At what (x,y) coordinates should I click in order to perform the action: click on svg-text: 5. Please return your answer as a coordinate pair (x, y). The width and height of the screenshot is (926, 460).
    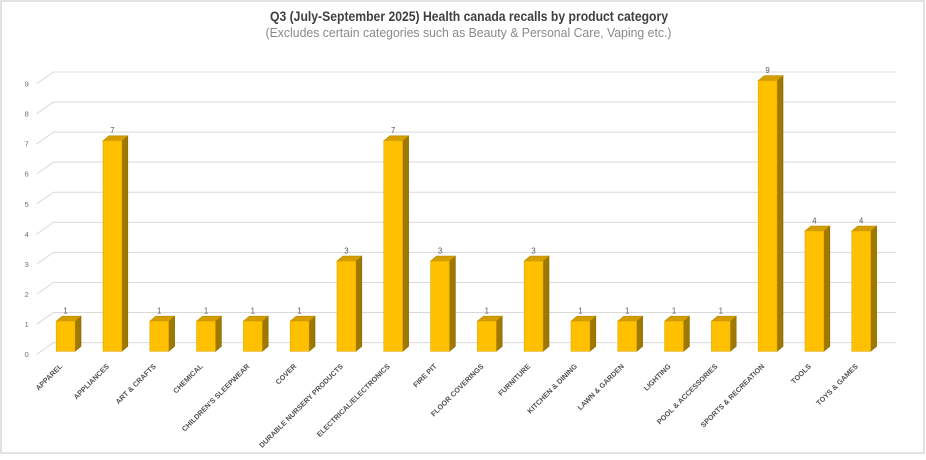
    Looking at the image, I should click on (27, 204).